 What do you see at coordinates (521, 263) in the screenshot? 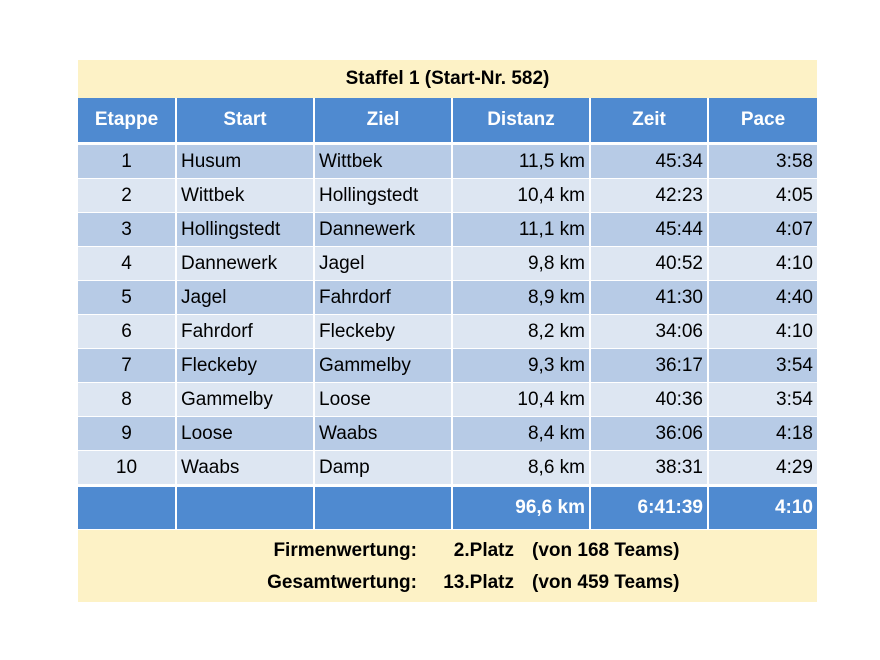
I see `cell-distanz: 9,8 km` at bounding box center [521, 263].